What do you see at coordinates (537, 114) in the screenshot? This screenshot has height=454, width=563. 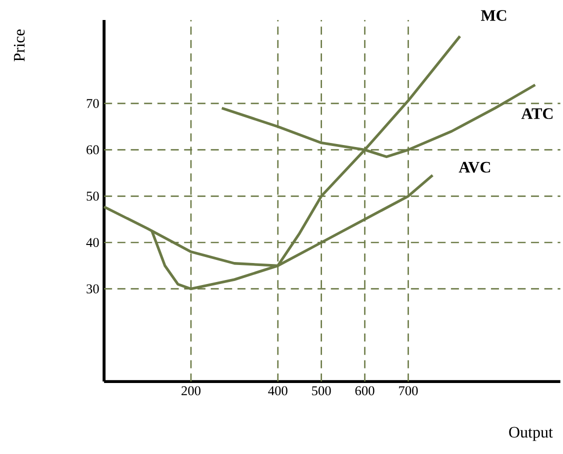 I see `series-label: ATC` at bounding box center [537, 114].